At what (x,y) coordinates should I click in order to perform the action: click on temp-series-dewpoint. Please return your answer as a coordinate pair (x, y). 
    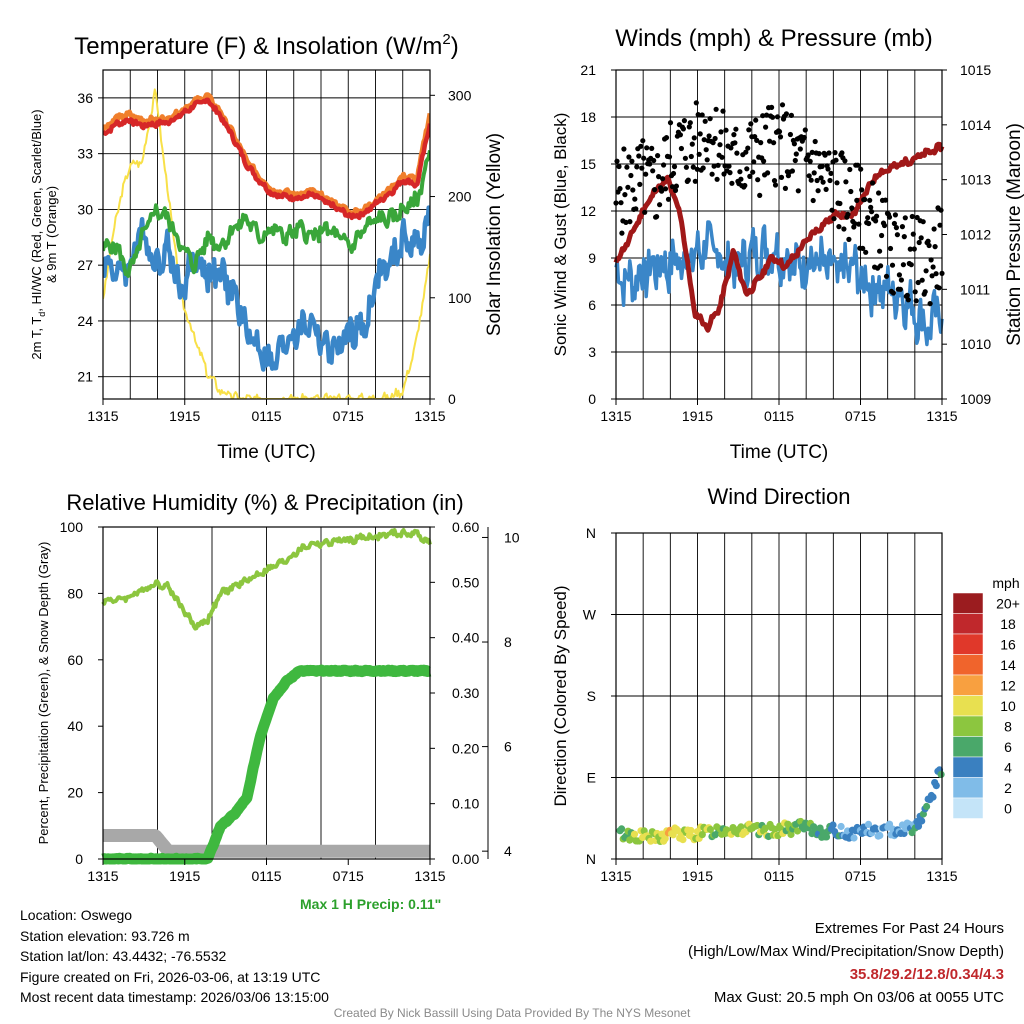
    Looking at the image, I should click on (266, 288).